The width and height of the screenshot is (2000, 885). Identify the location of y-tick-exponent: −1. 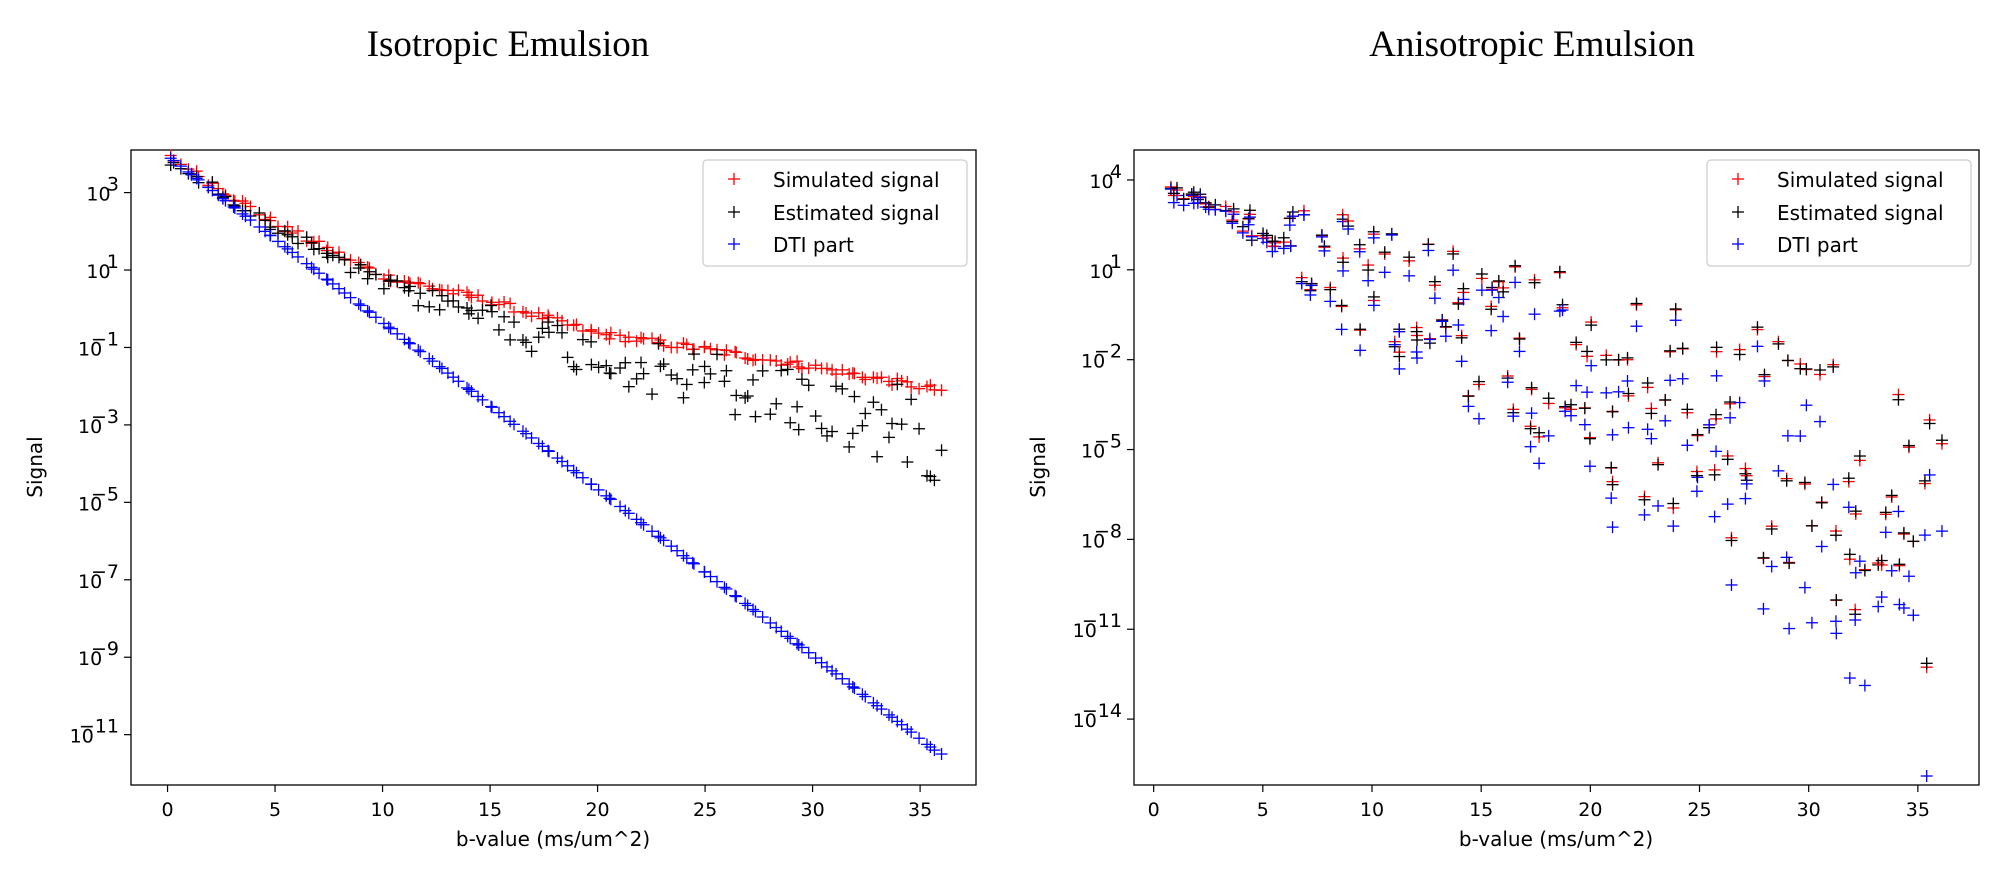
(105, 339).